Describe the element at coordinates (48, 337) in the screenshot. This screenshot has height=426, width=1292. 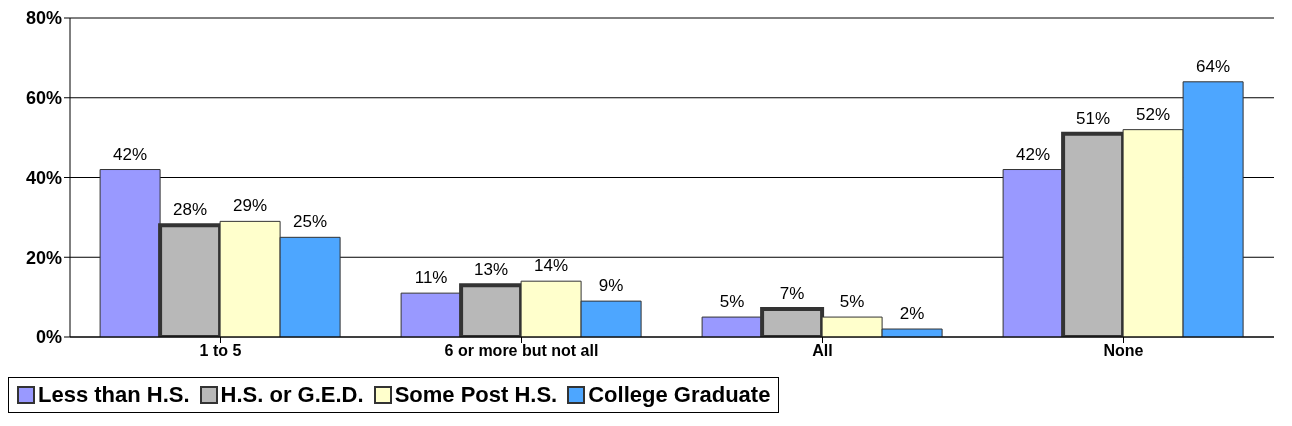
I see `y-tick-label: 0%` at that location.